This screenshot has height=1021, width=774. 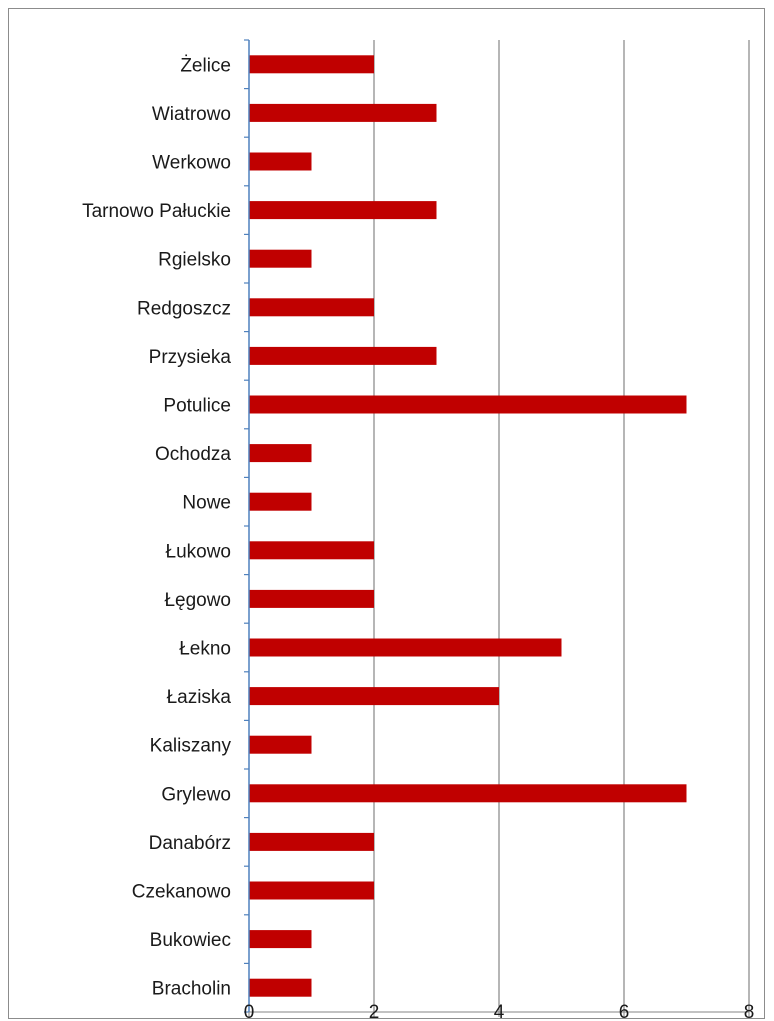 I want to click on category-label-12: Łekno, so click(x=205, y=649).